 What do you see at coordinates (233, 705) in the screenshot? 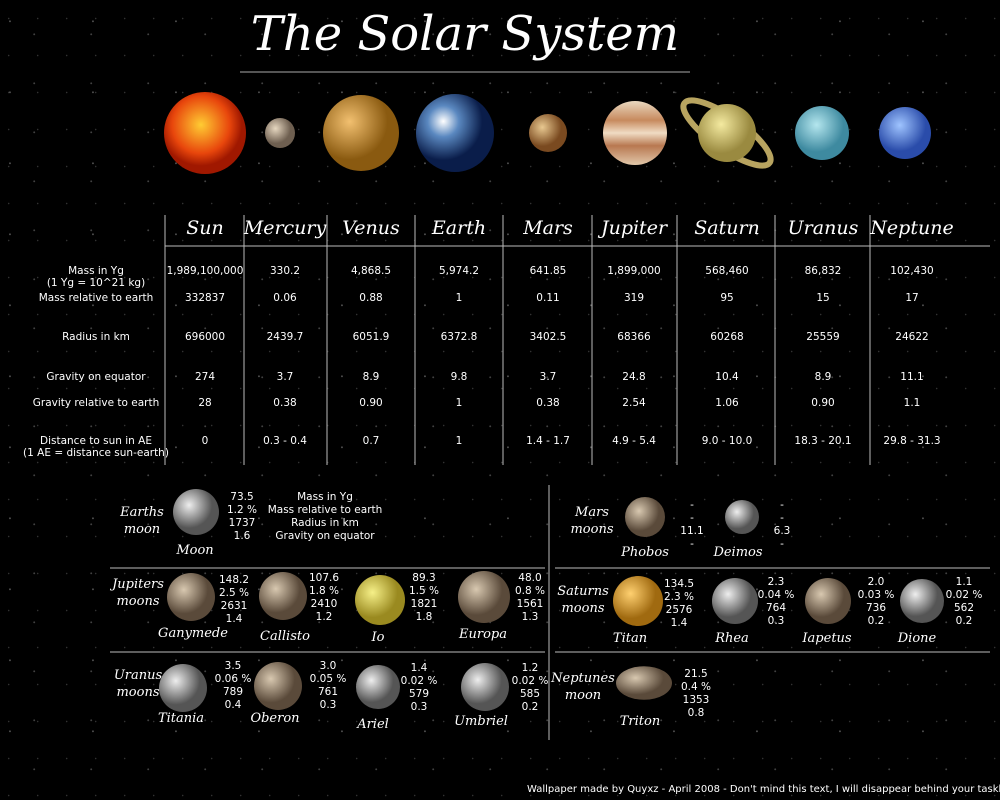
I see `moon-stat: 0.4` at bounding box center [233, 705].